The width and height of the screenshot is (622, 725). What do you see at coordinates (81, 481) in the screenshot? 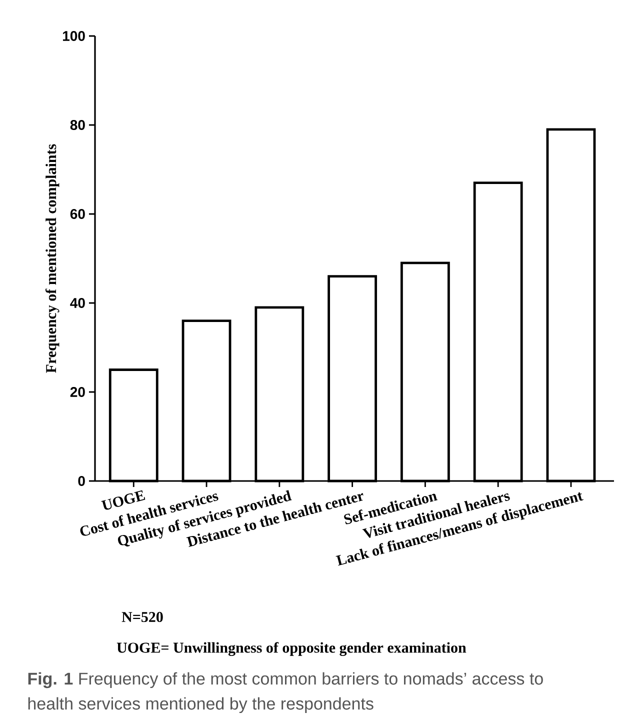
I see `y-tick-label: 0` at bounding box center [81, 481].